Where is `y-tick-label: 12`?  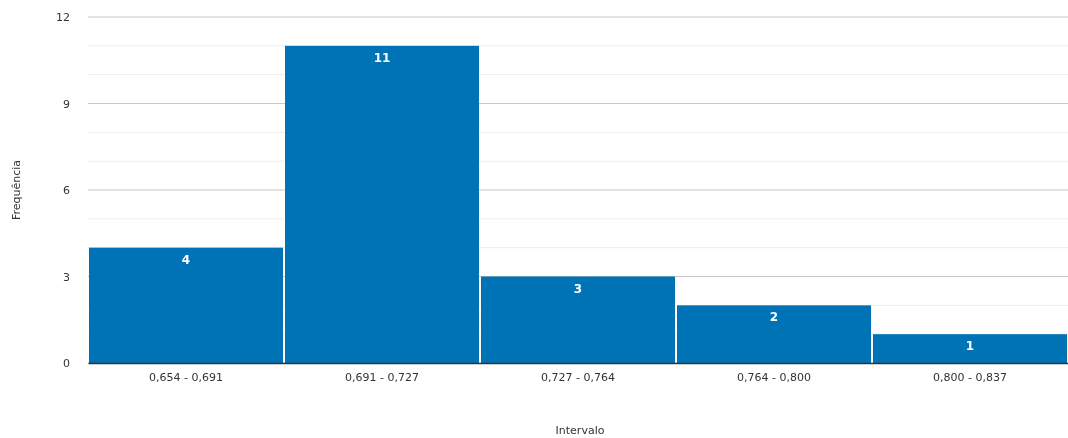 y-tick-label: 12 is located at coordinates (63, 18).